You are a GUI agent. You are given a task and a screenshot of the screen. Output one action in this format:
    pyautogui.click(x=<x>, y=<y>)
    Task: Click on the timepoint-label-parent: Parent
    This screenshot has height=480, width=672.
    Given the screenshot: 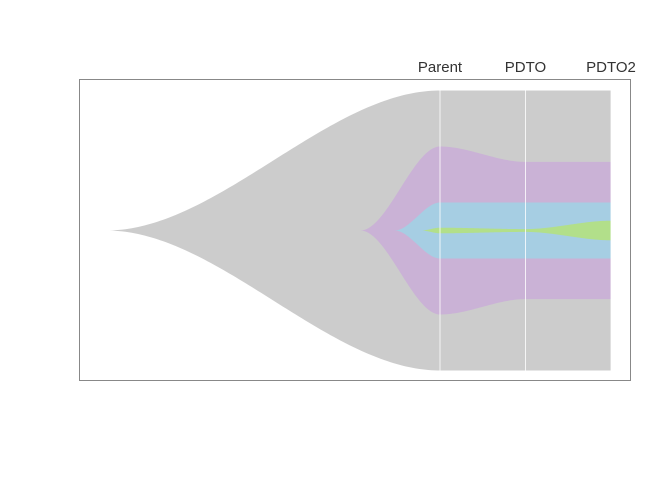 What is the action you would take?
    pyautogui.click(x=440, y=67)
    